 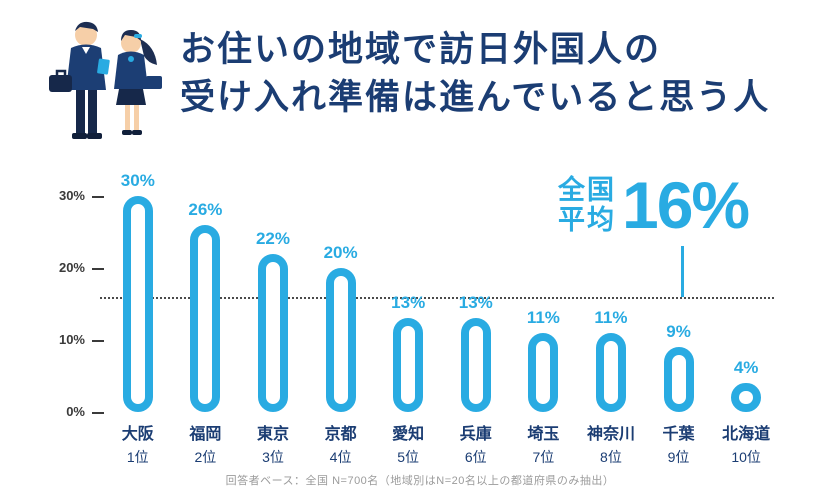 What do you see at coordinates (205, 209) in the screenshot?
I see `bar-value-label: 26%` at bounding box center [205, 209].